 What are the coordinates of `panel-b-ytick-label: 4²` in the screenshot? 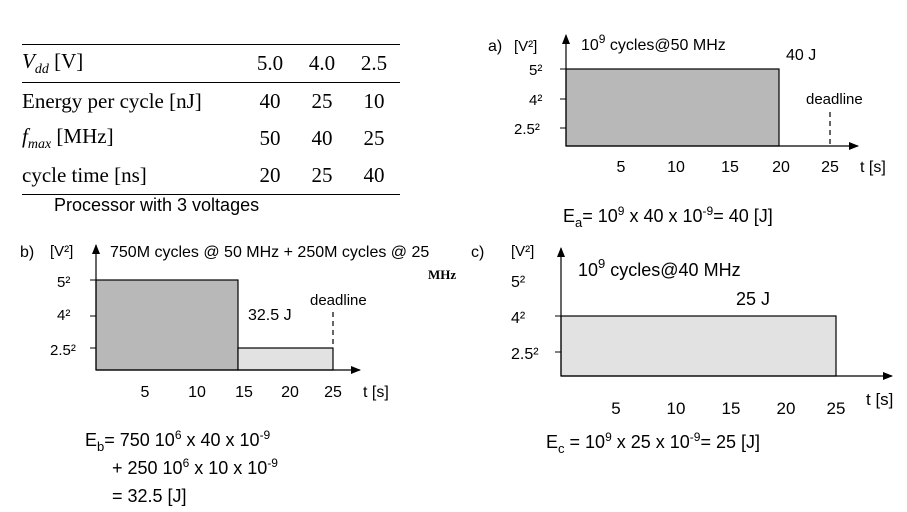 It's located at (63, 315).